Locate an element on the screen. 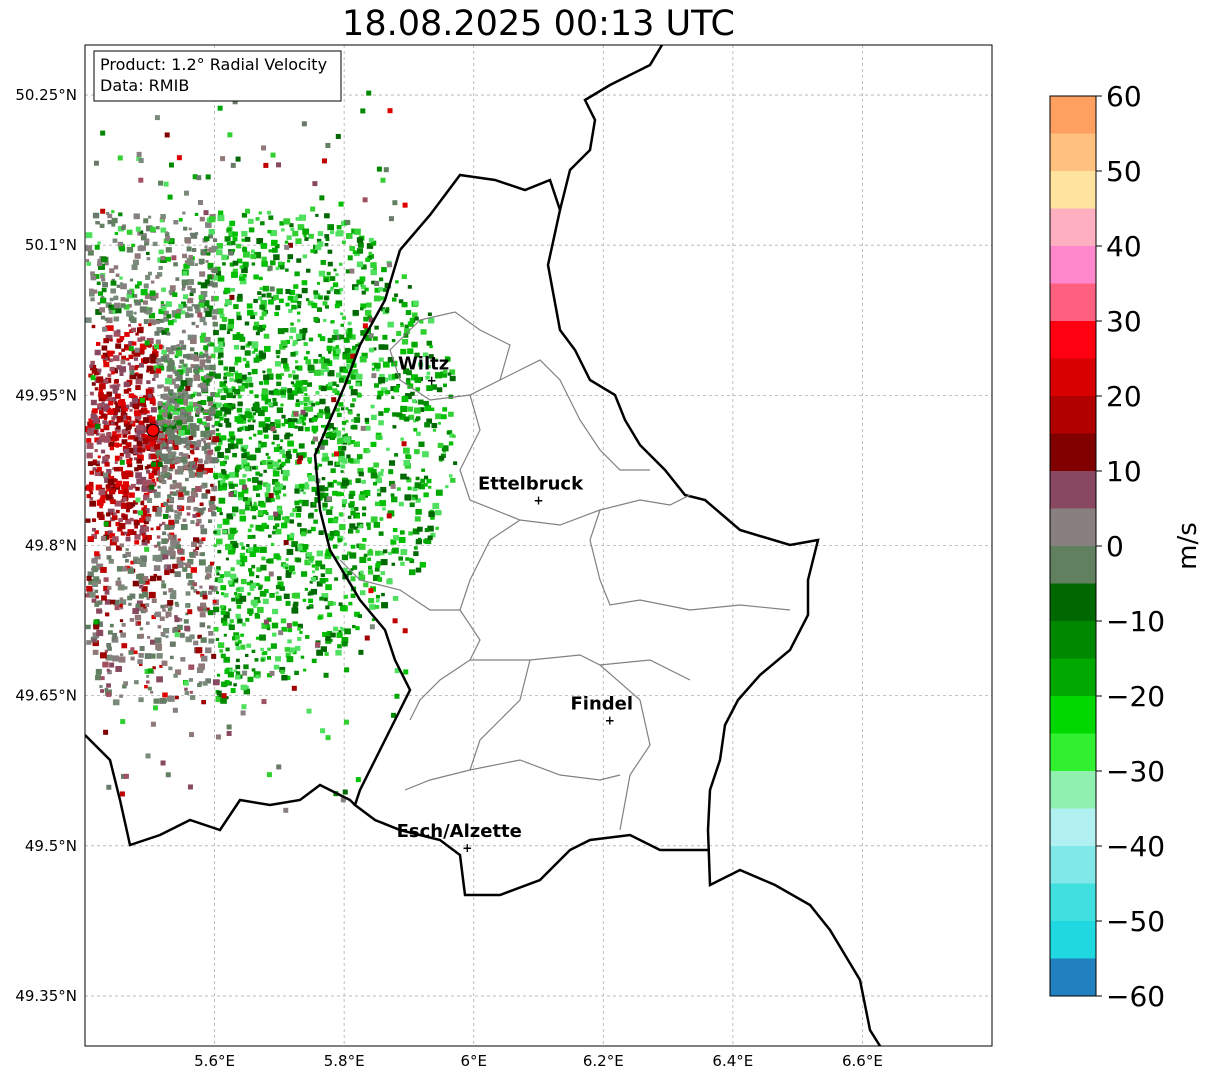  lat-tick-label: 50.1°N is located at coordinates (51, 245).